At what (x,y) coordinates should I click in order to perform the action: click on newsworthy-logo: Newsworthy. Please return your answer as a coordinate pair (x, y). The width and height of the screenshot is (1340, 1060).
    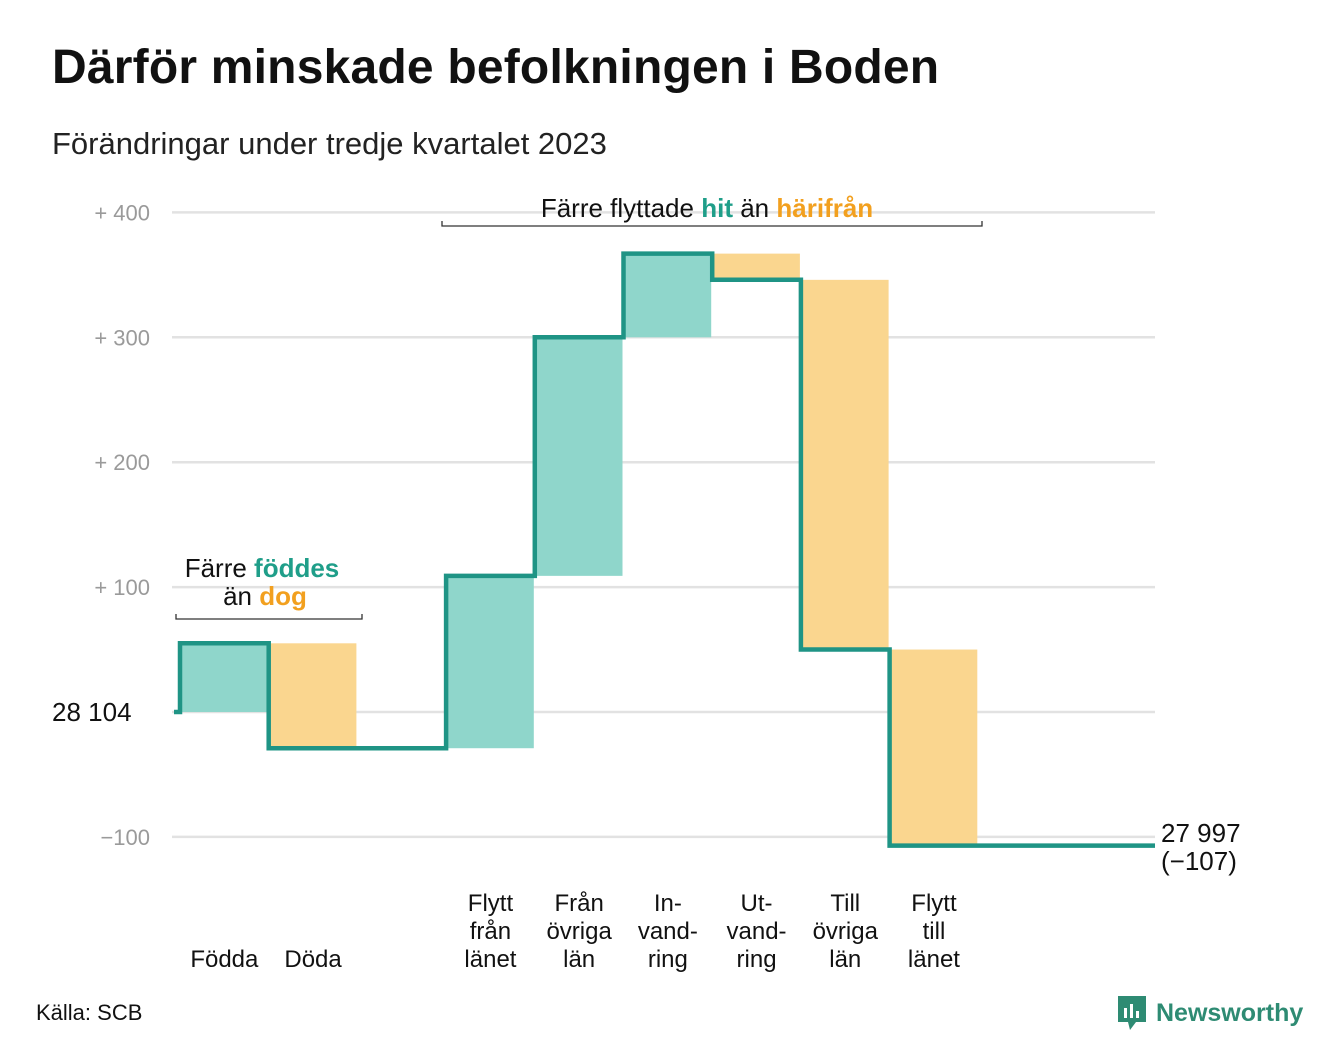
    Looking at the image, I should click on (1209, 1013).